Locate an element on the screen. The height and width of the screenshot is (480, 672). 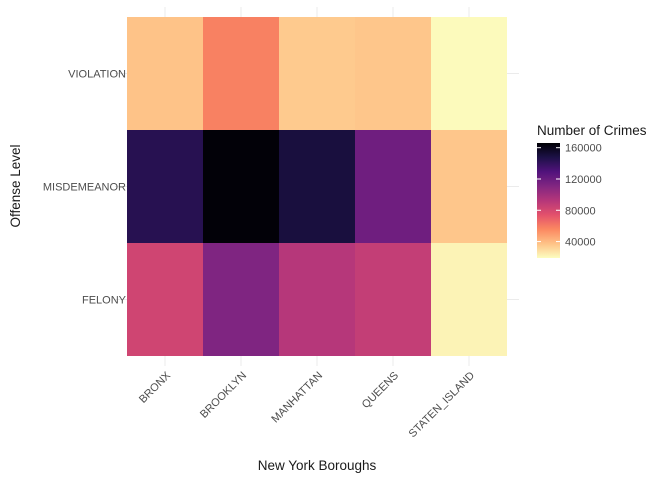
y-tick-label: FELONY is located at coordinates (104, 301).